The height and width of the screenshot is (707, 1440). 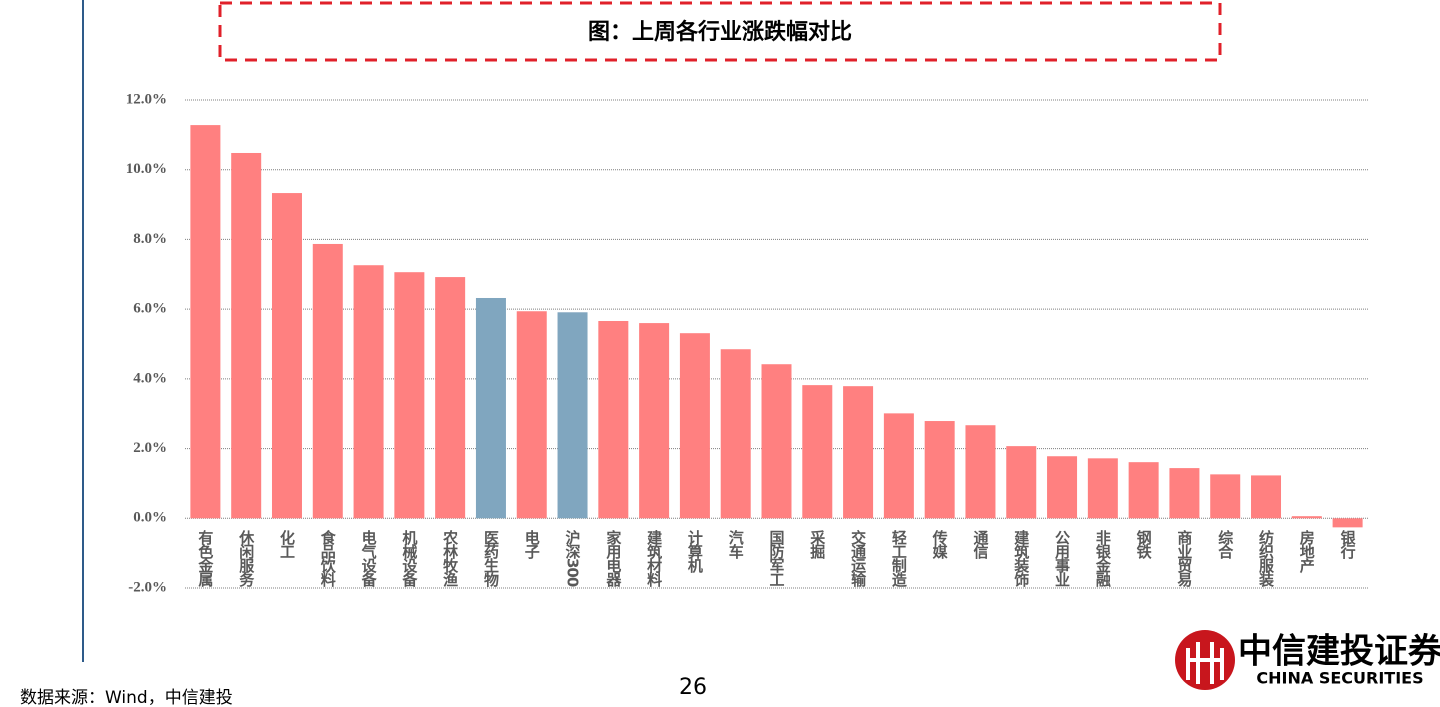 What do you see at coordinates (736, 544) in the screenshot?
I see `x-tick-label: 汽车` at bounding box center [736, 544].